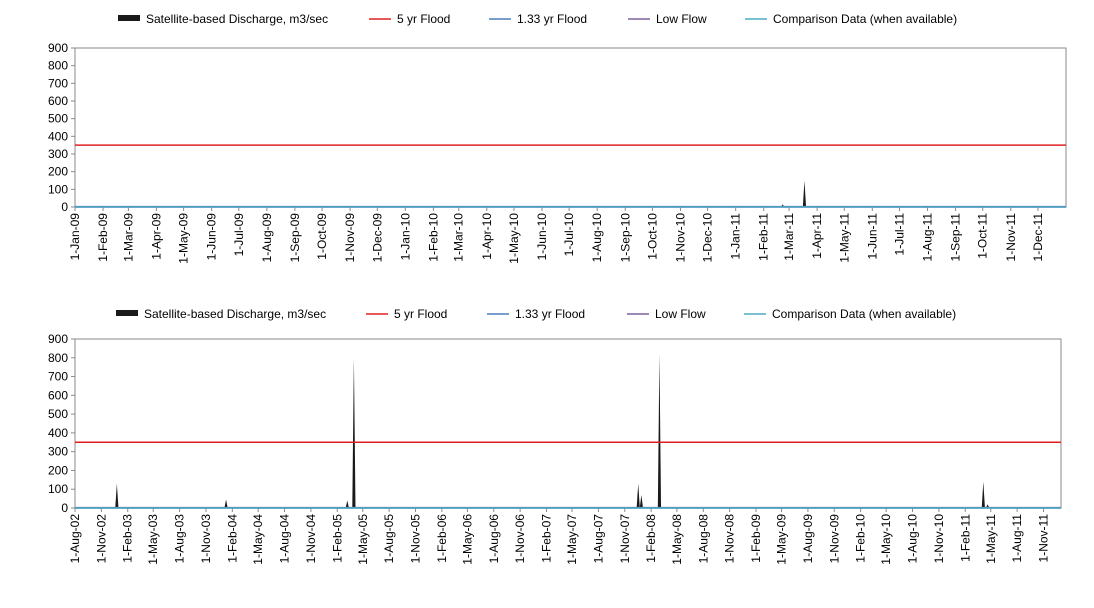  What do you see at coordinates (295, 238) in the screenshot?
I see `x-tick-label: 1-Sep-09` at bounding box center [295, 238].